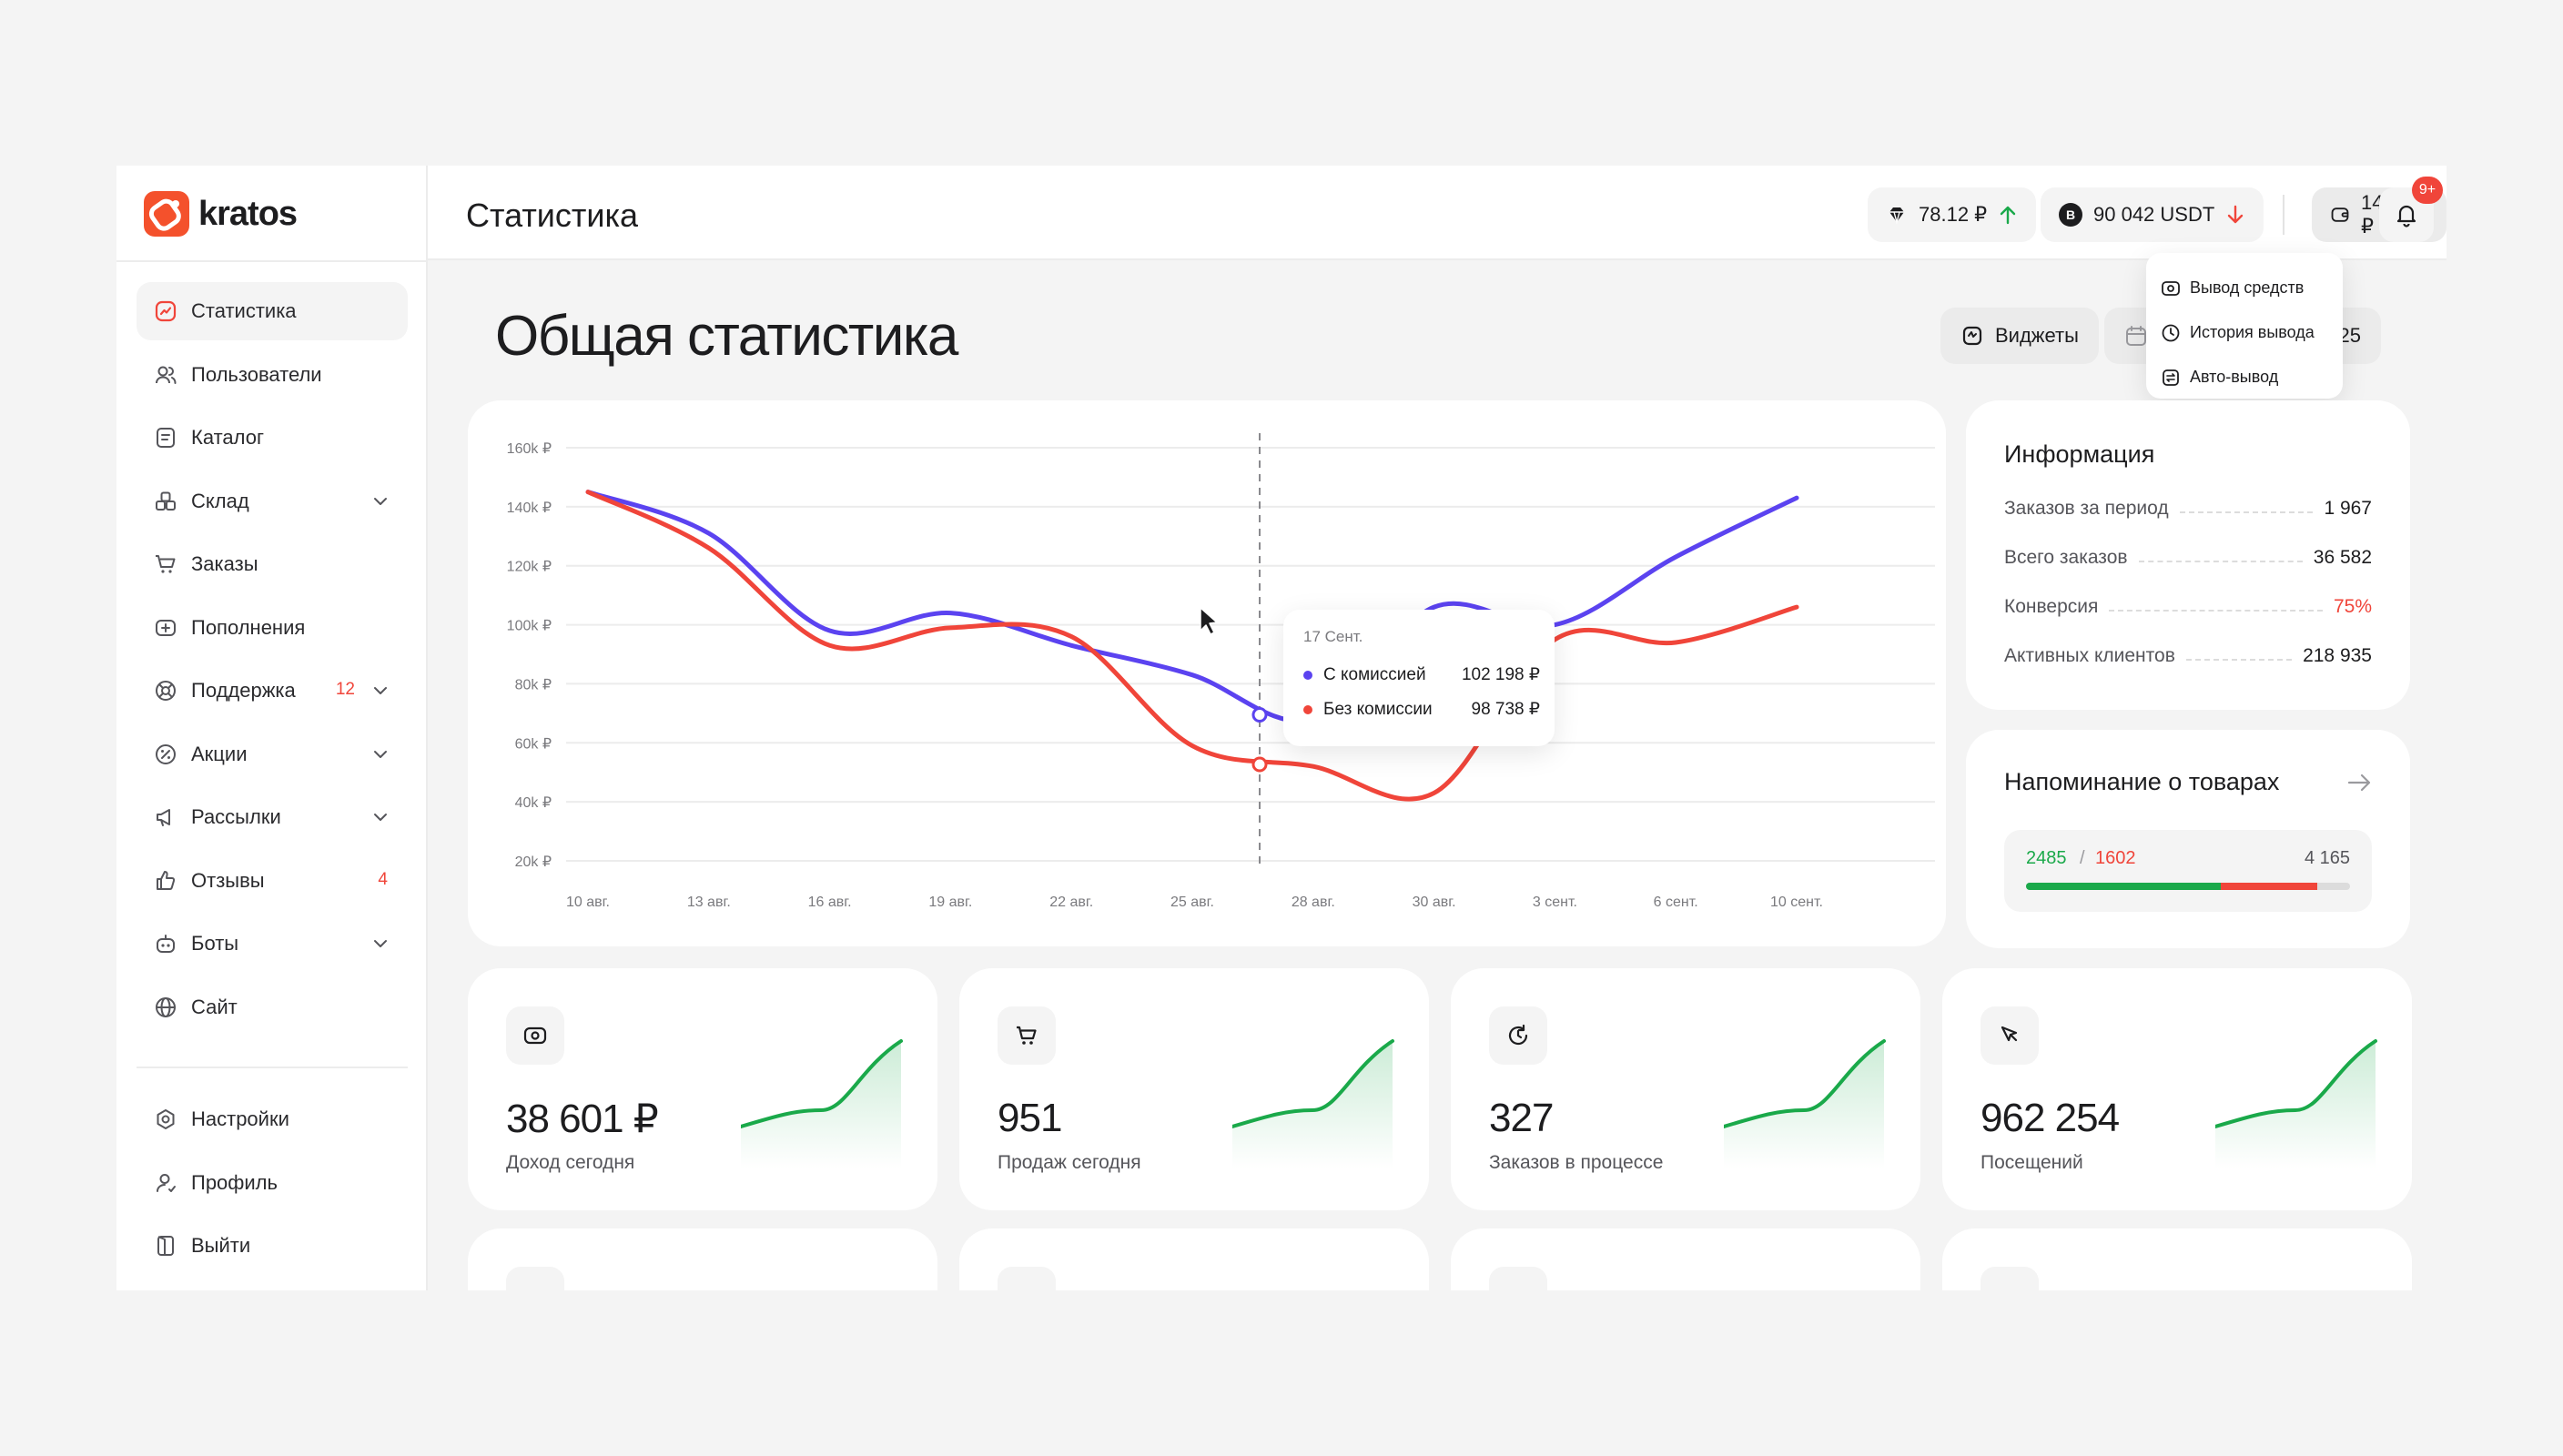 The image size is (2563, 1456). Describe the element at coordinates (272, 1246) in the screenshot. I see `sidebar-item-logout: Выйти` at that location.